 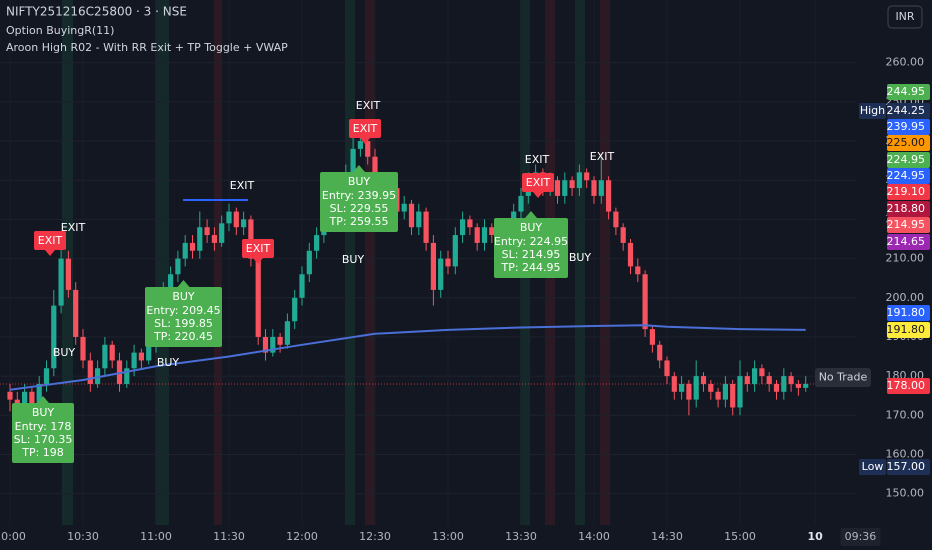 I want to click on x-tick-label: 11:30, so click(x=229, y=536).